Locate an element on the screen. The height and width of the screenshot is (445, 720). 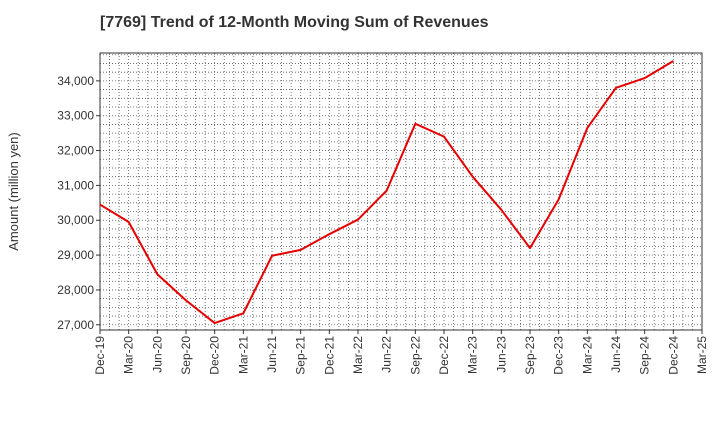
x-tick-label: Mar-22 is located at coordinates (358, 355).